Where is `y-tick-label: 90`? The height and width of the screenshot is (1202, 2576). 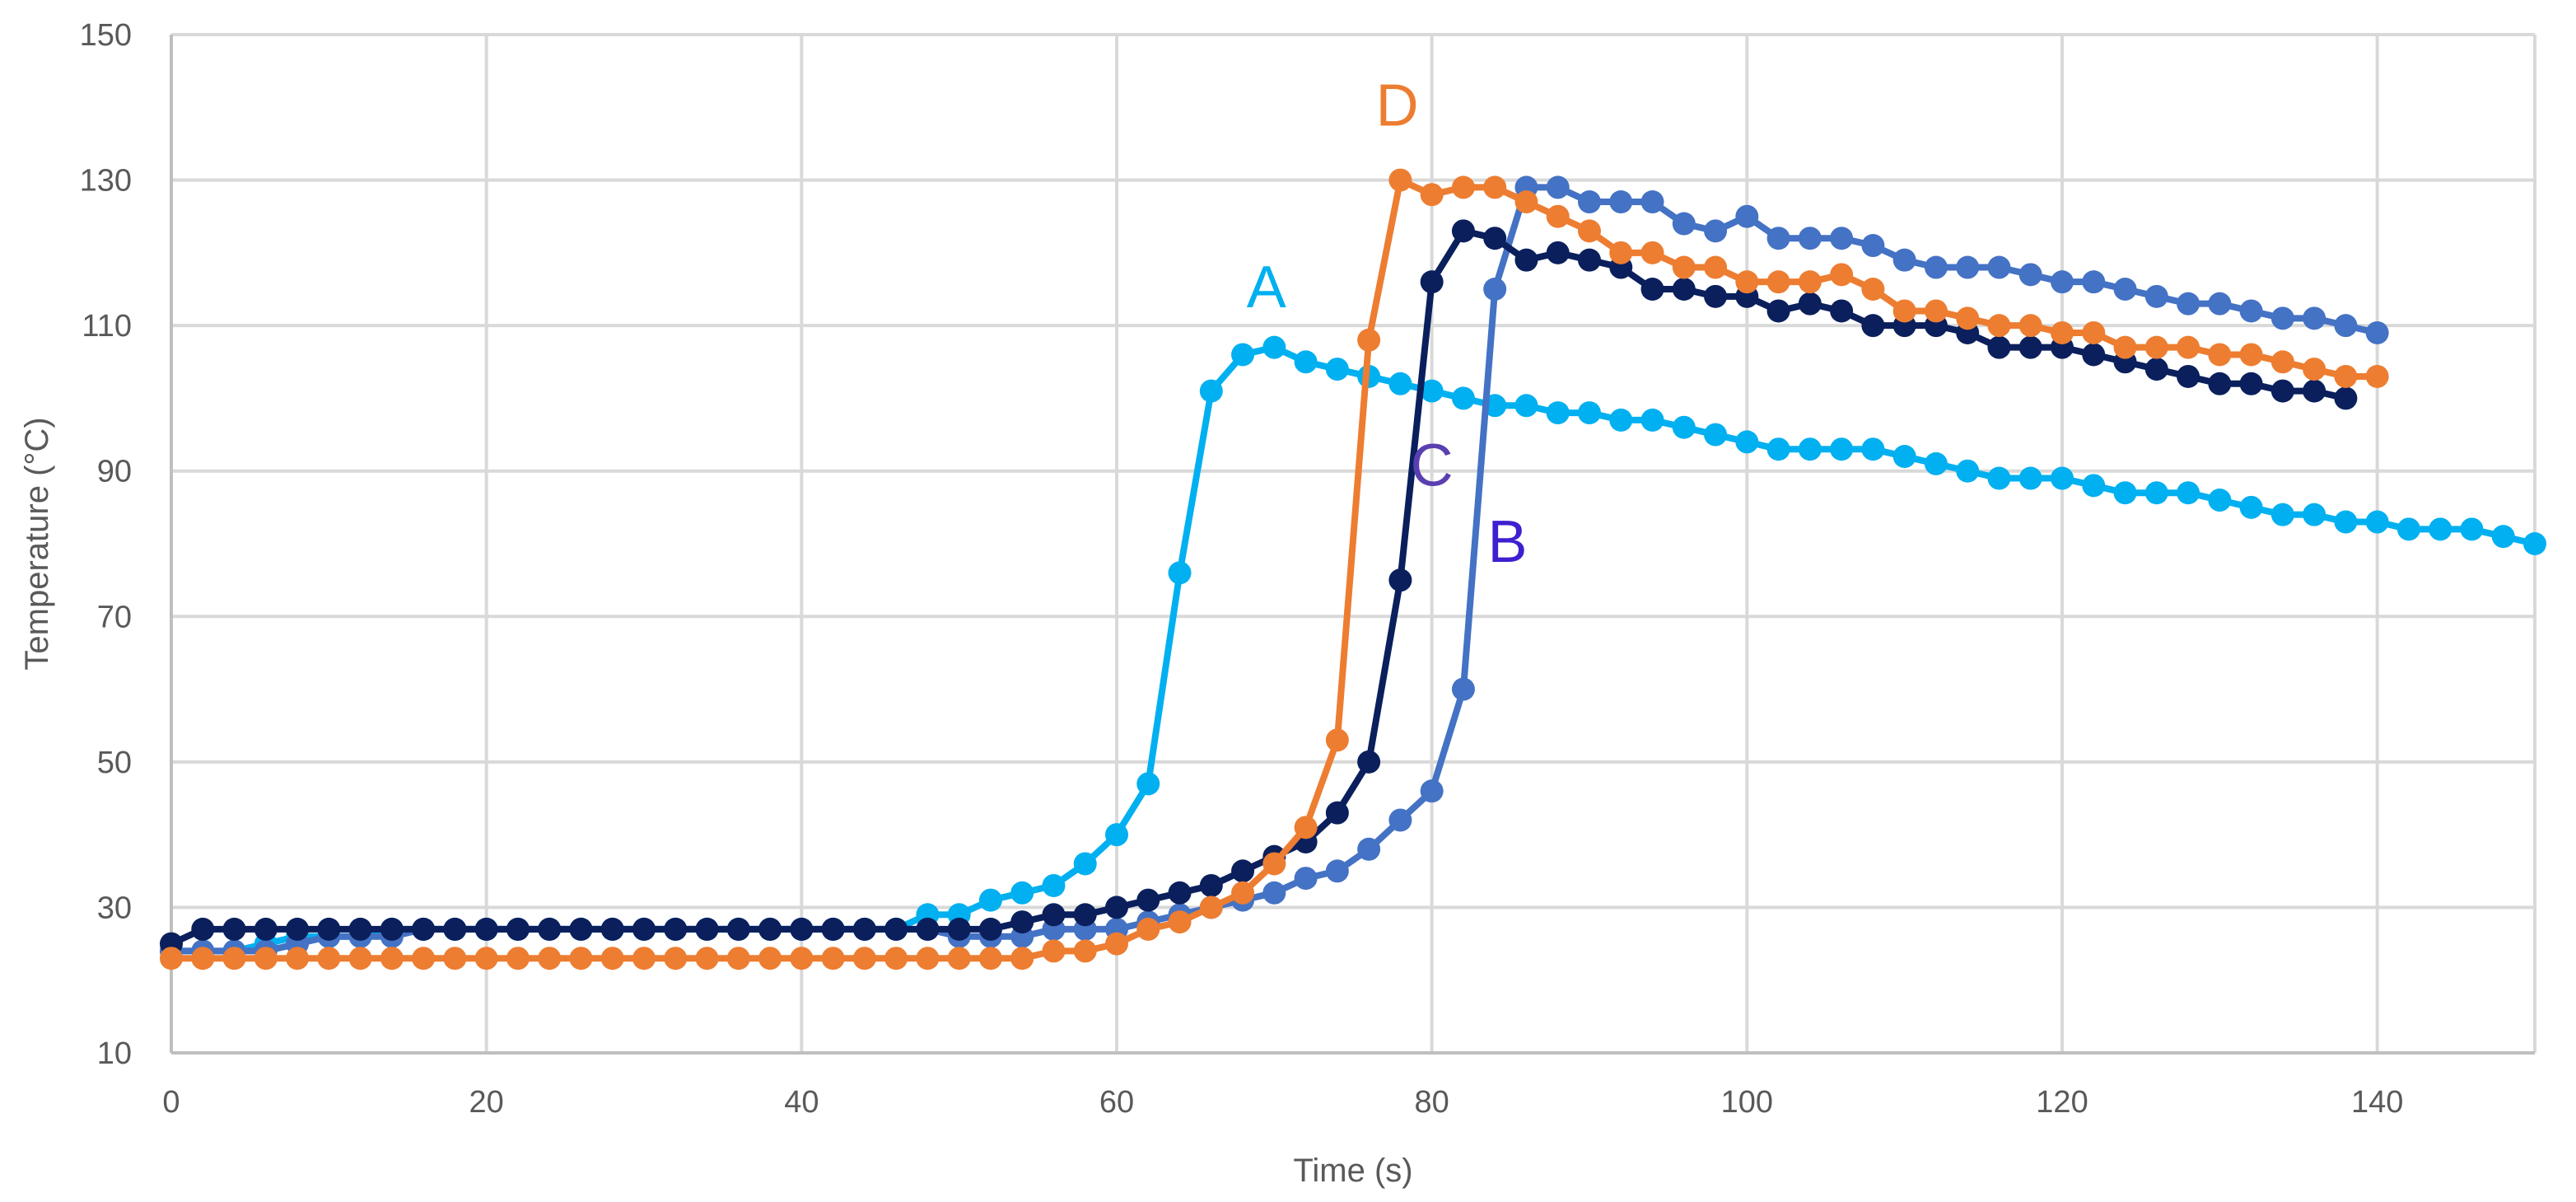
y-tick-label: 90 is located at coordinates (114, 472).